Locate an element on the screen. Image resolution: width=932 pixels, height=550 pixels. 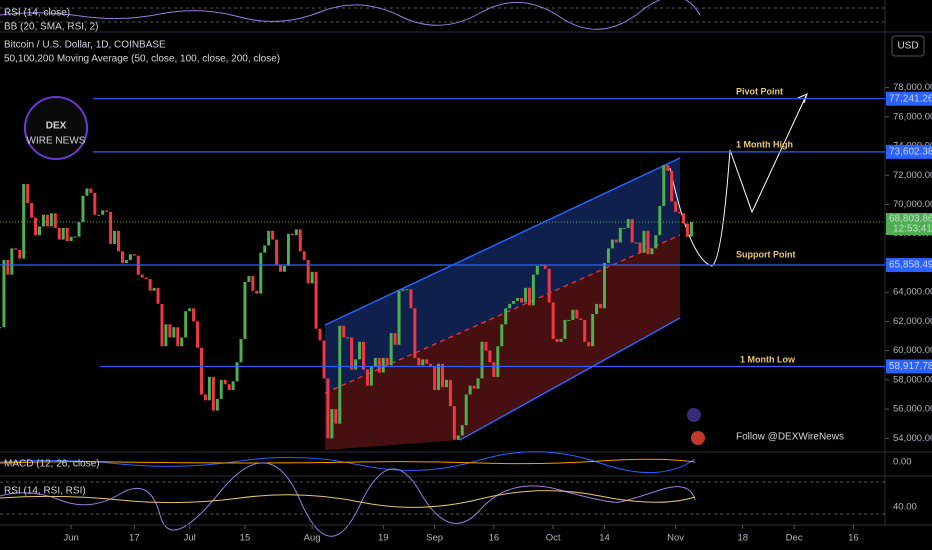
level-value: 73,602.38 is located at coordinates (910, 152).